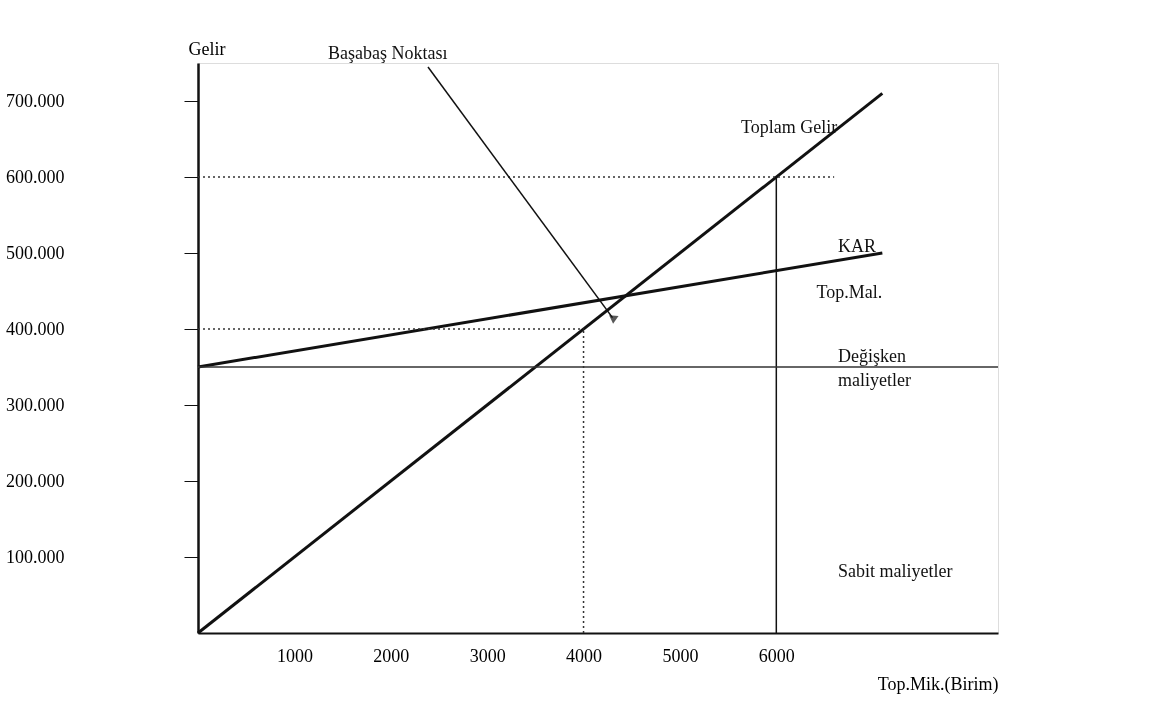 This screenshot has height=706, width=1156. Describe the element at coordinates (849, 292) in the screenshot. I see `series-label: Top.Mal.` at that location.